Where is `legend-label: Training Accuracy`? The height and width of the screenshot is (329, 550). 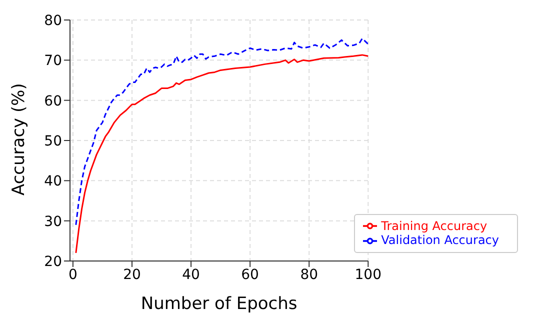 legend-label: Training Accuracy is located at coordinates (434, 225).